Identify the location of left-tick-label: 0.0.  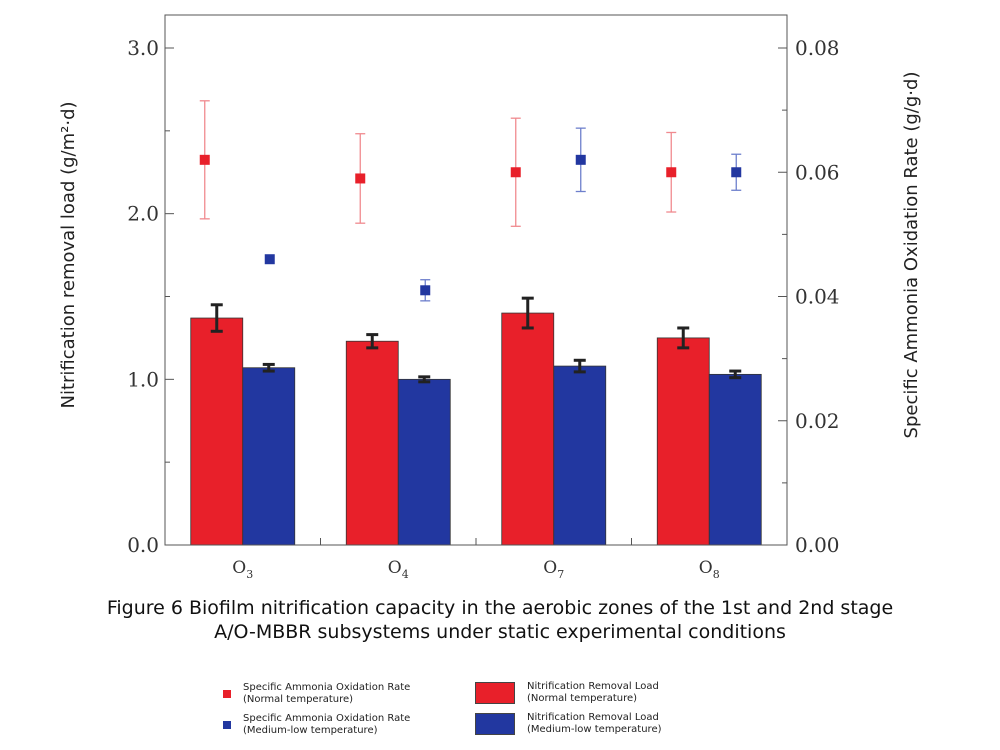
(143, 545).